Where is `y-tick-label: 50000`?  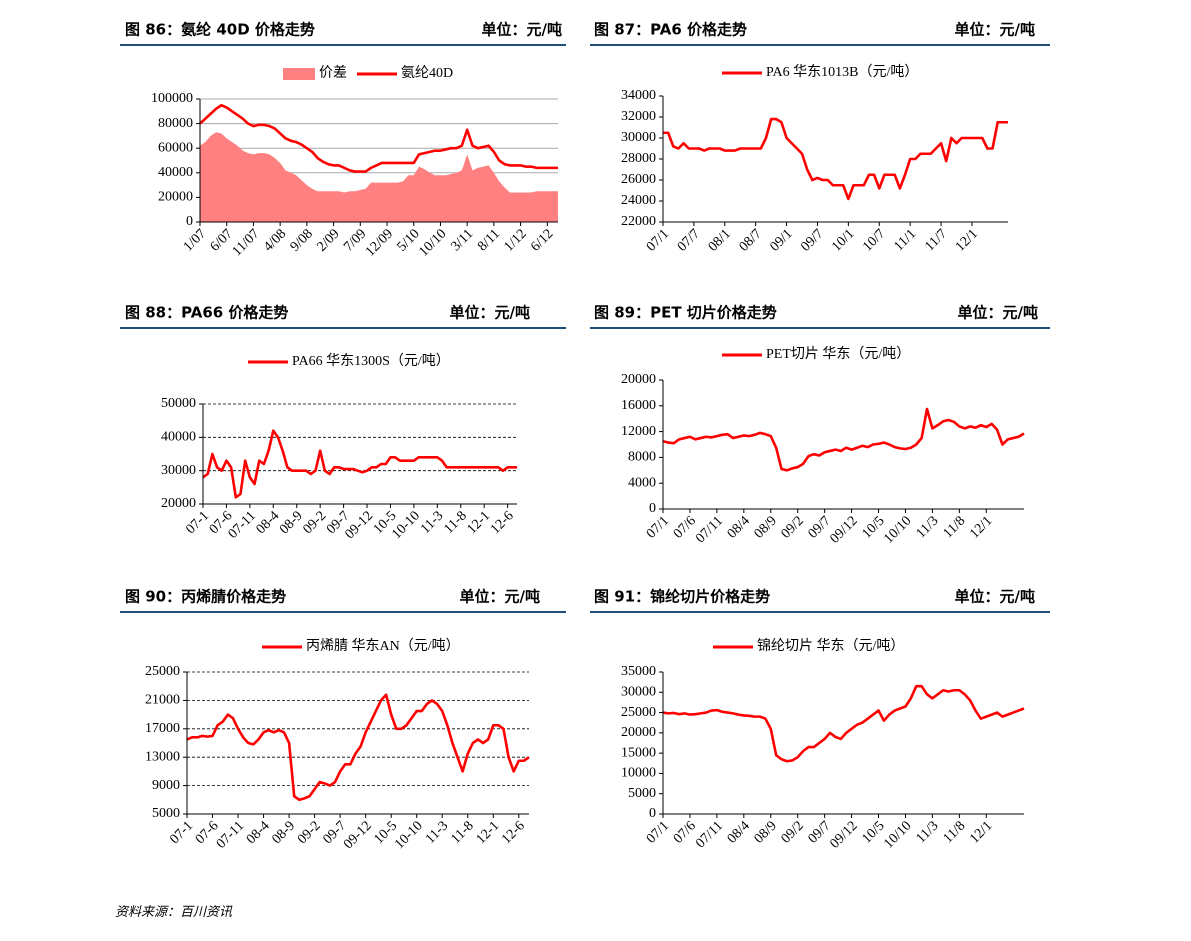
y-tick-label: 50000 is located at coordinates (178, 403).